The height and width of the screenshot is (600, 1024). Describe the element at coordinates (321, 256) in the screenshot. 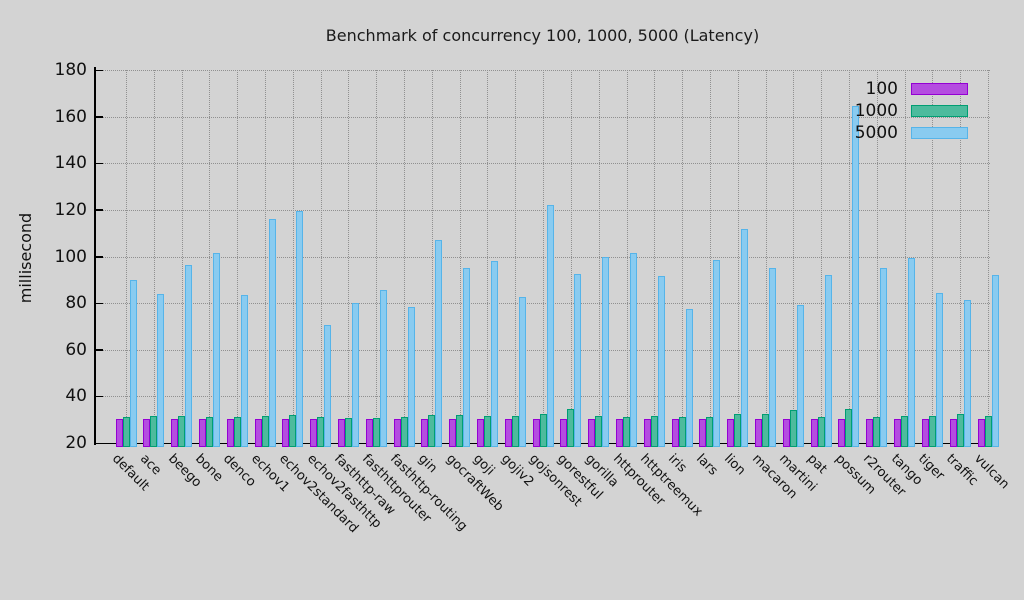

I see `v-gridline-echov2fasthttp` at that location.